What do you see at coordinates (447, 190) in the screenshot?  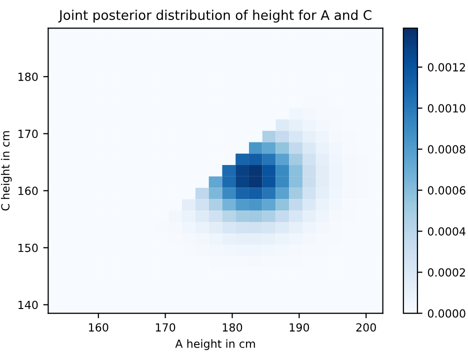 I see `color-bar-label: 0.0006` at bounding box center [447, 190].